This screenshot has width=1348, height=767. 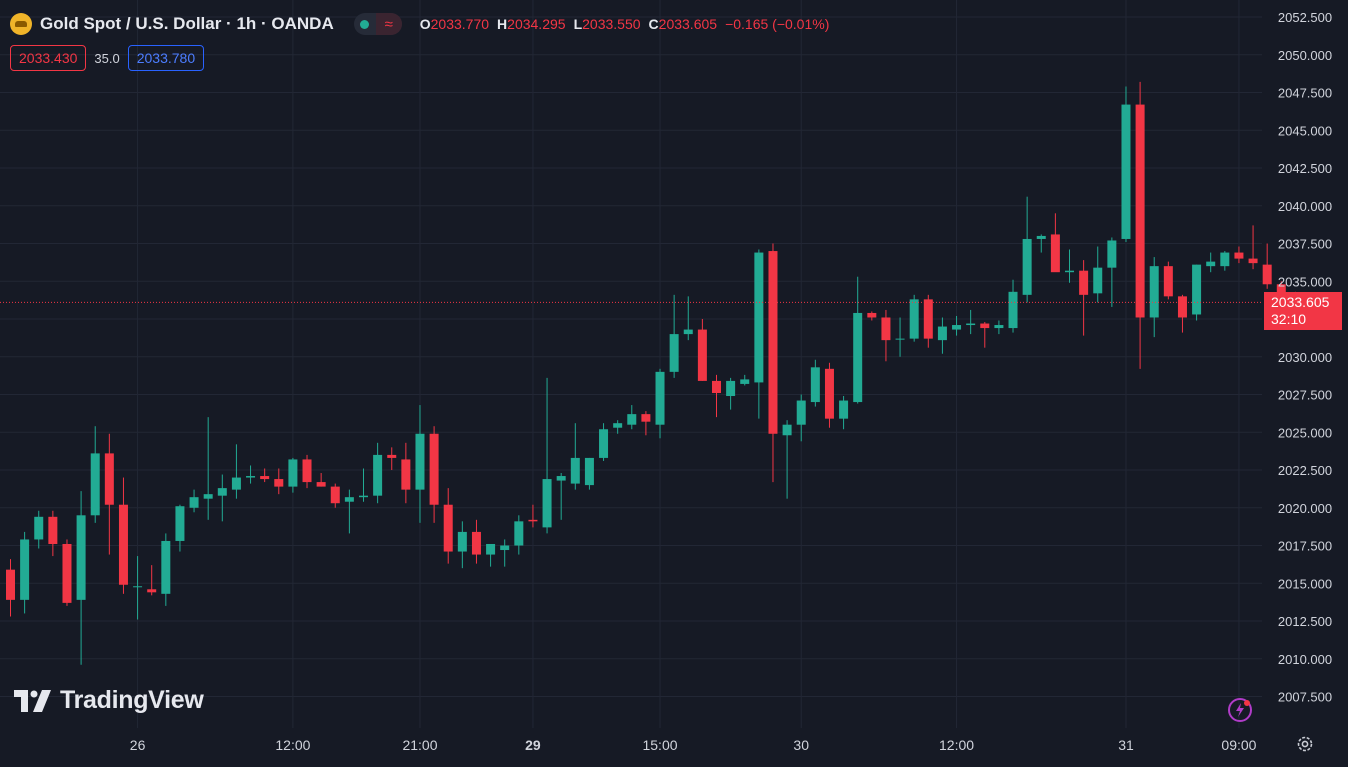 I want to click on tradingview-watermark: TradingView, so click(x=109, y=700).